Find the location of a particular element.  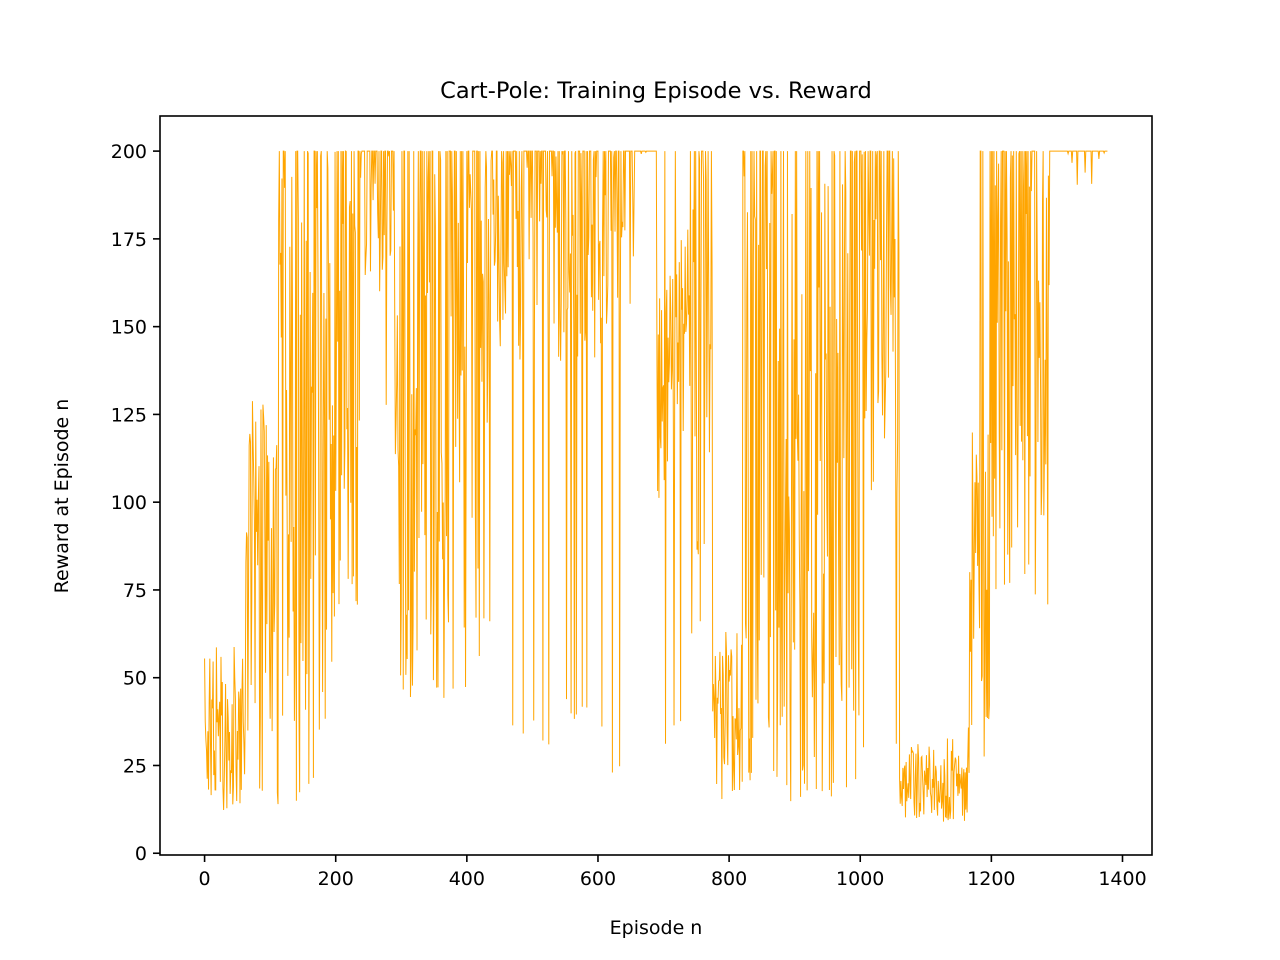

y-tick-label: 150 is located at coordinates (129, 328).